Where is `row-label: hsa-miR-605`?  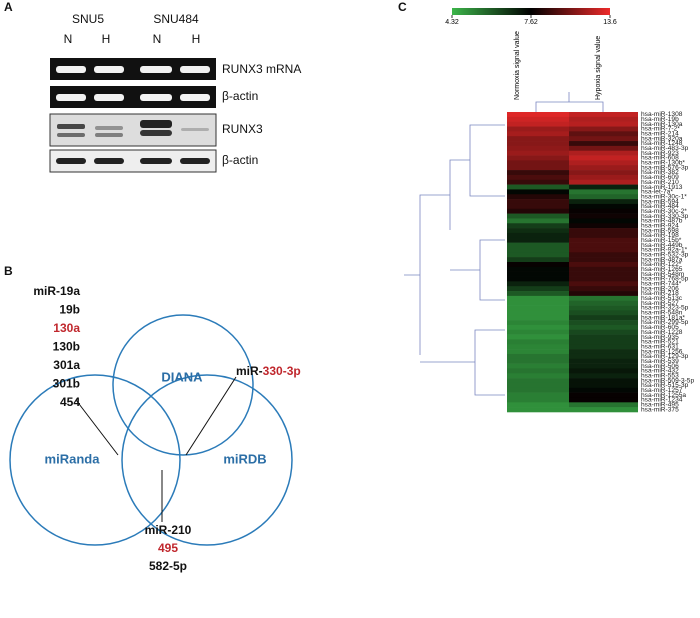 row-label: hsa-miR-605 is located at coordinates (660, 327).